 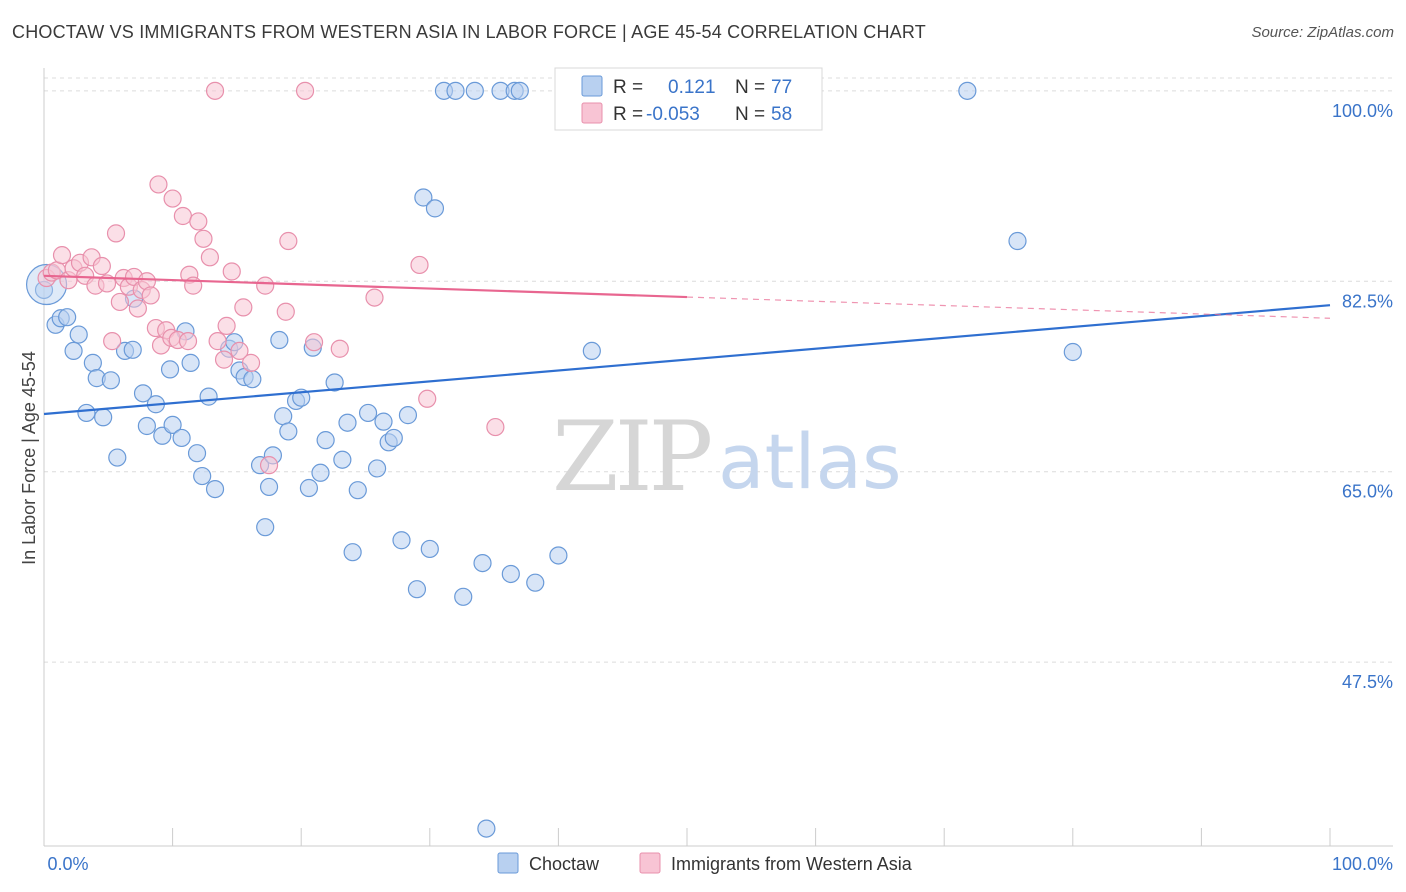 I want to click on stats-n-value-choctaw: 77, so click(x=781, y=87).